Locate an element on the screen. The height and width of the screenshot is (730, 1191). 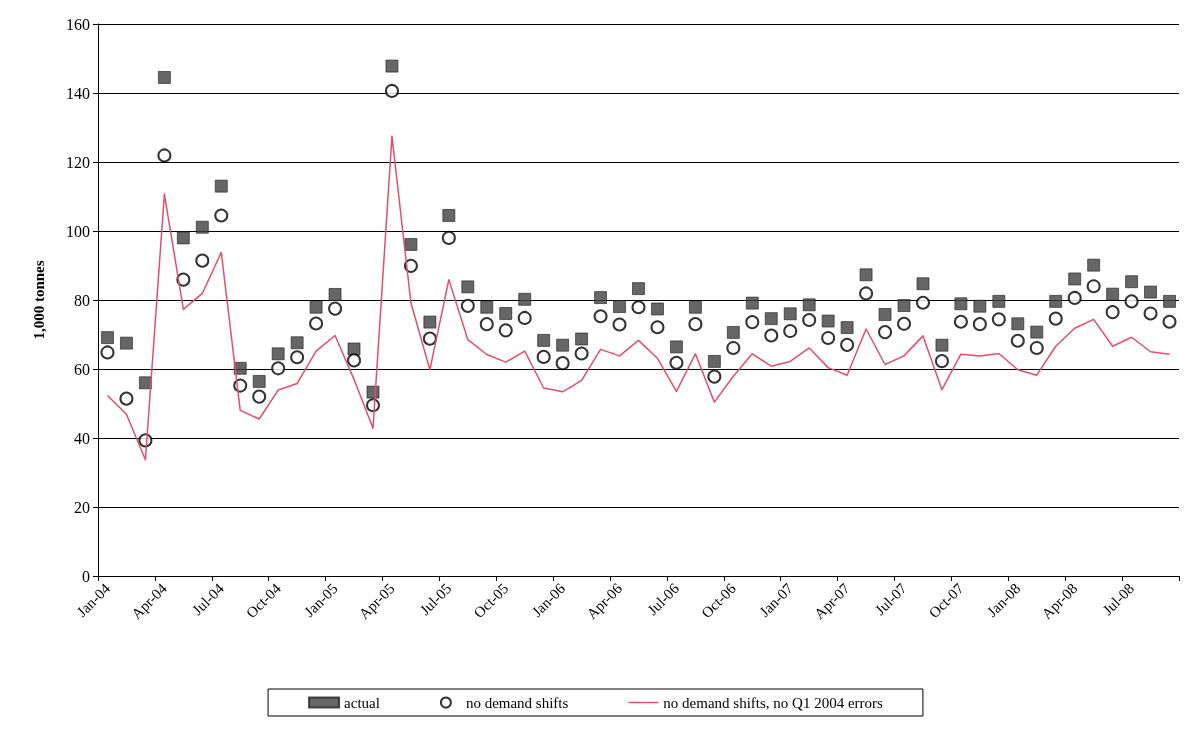
y-tick-label: 100 is located at coordinates (78, 231).